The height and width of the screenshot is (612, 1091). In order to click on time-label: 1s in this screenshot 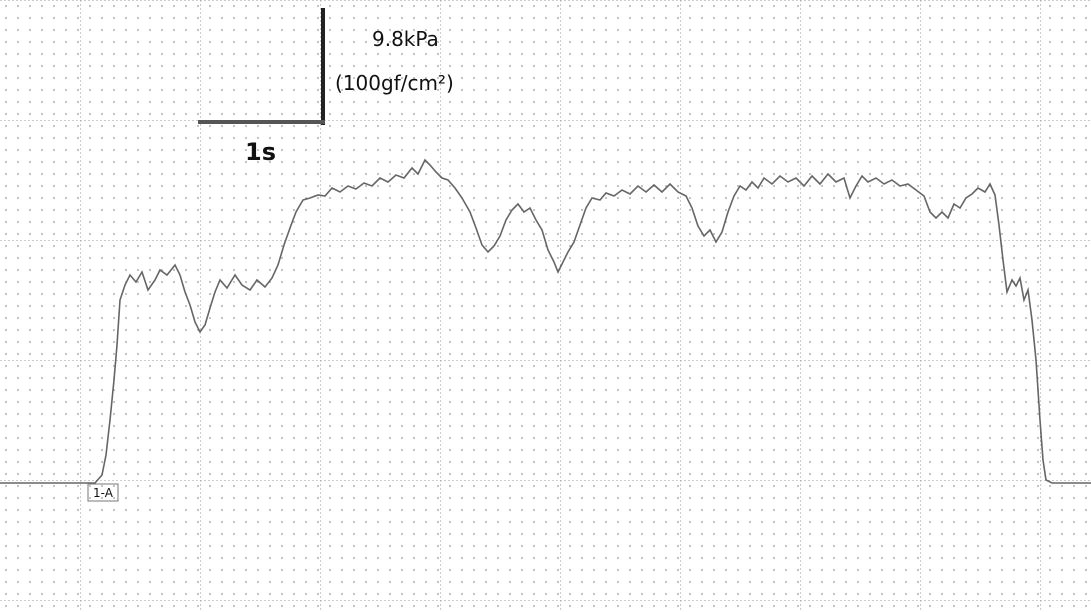, I will do `click(260, 152)`.